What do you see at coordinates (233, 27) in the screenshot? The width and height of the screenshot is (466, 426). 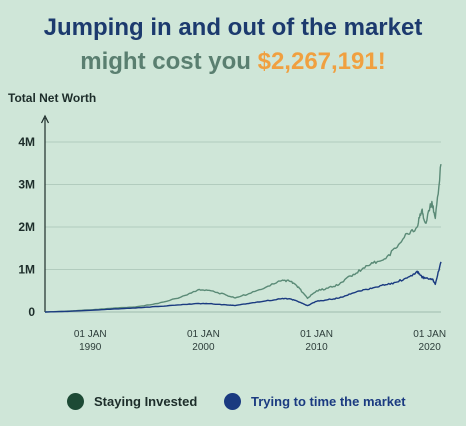 I see `chart-title-line1: Jumping in and out of the market` at bounding box center [233, 27].